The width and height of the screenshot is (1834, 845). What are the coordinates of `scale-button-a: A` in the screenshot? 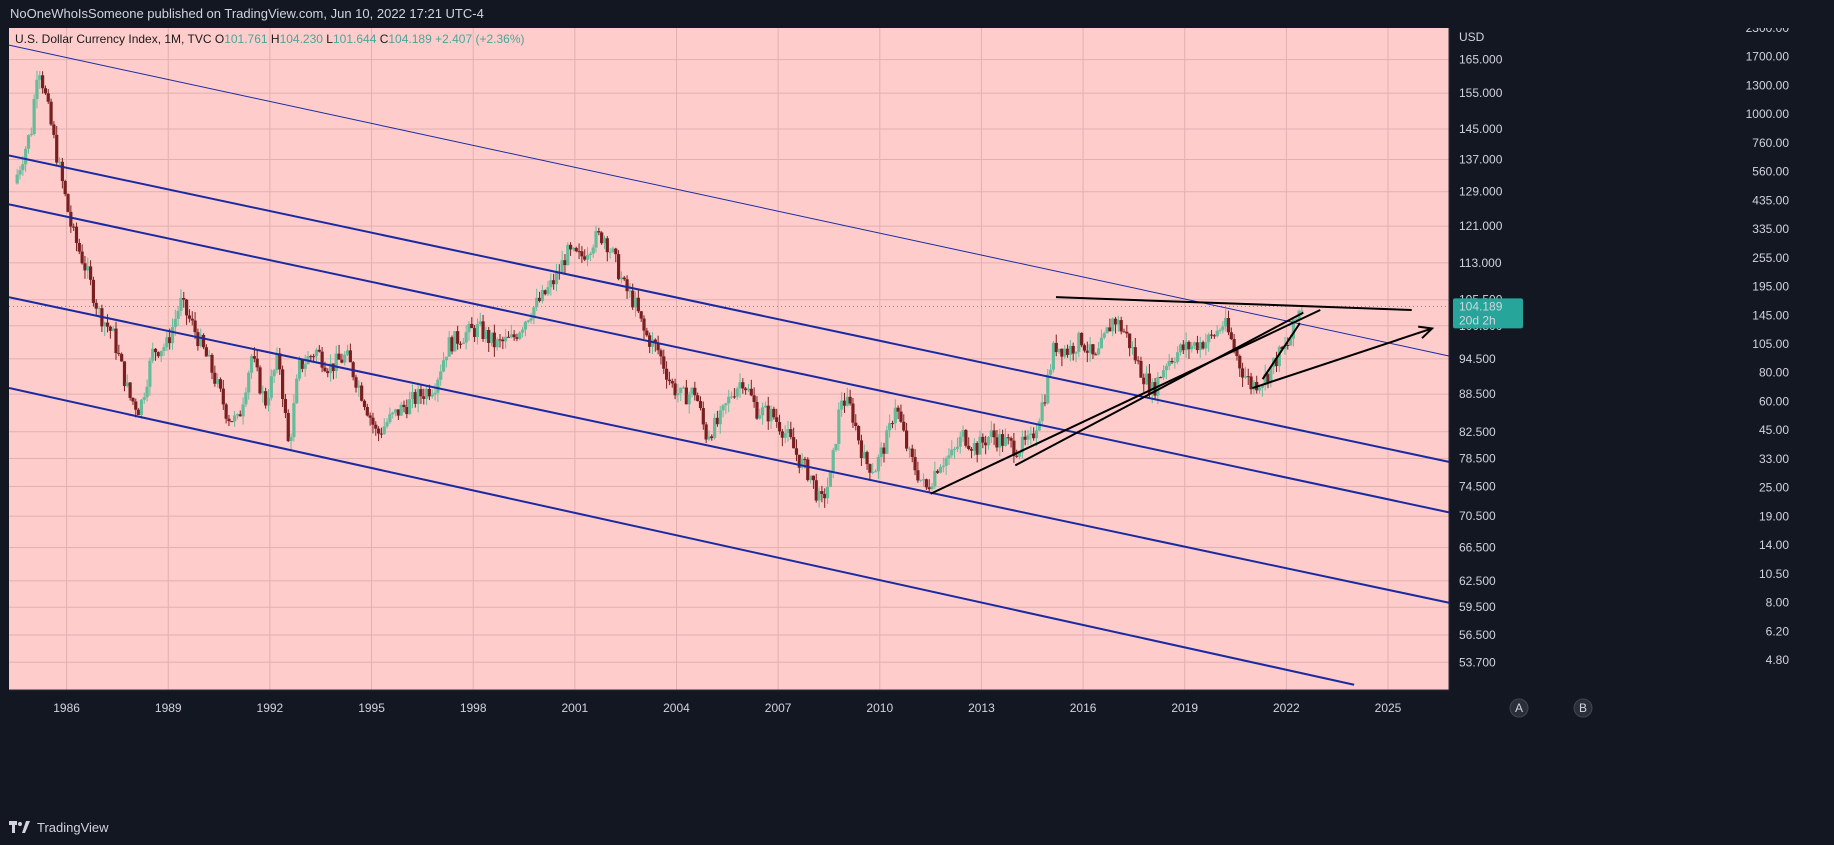 It's located at (1519, 708).